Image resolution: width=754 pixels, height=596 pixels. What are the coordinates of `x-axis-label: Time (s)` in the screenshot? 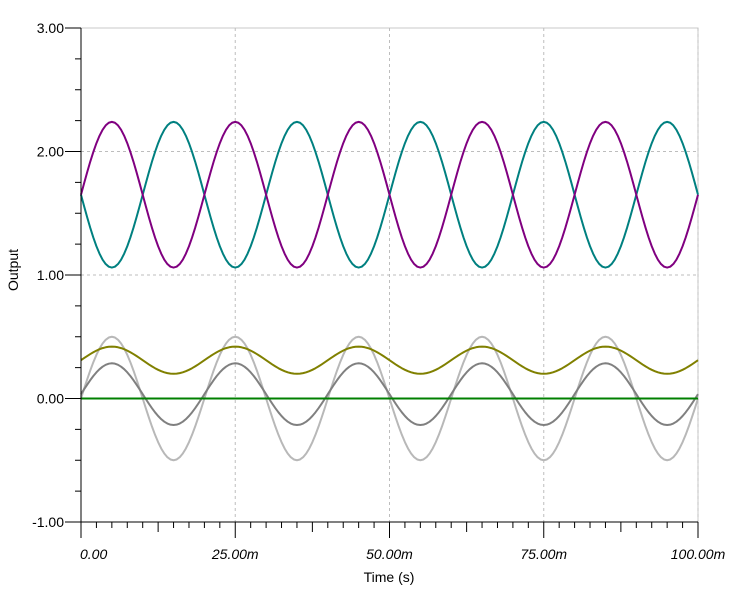 It's located at (389, 577).